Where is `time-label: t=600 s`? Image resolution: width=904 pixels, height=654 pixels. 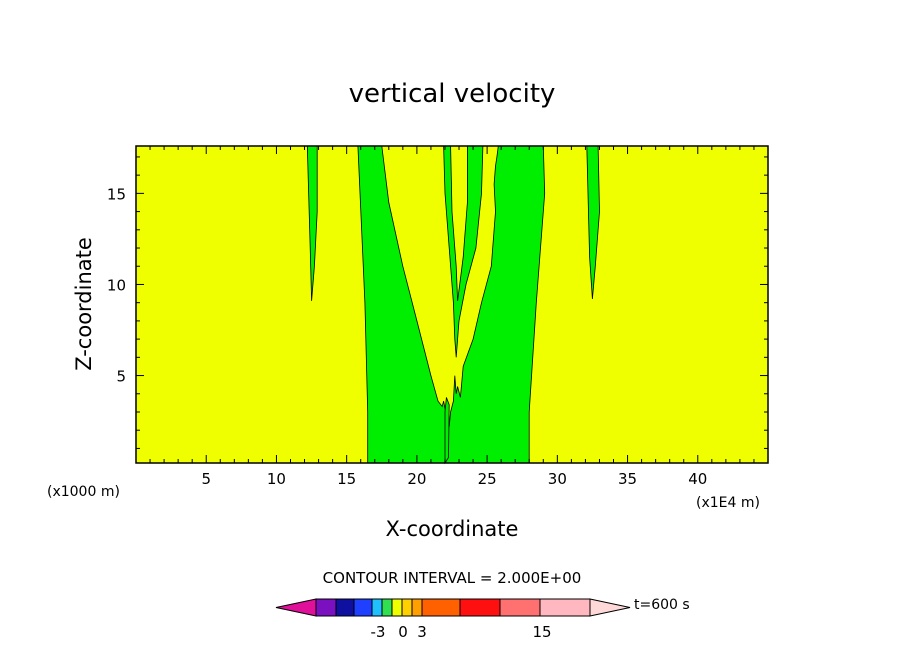 time-label: t=600 s is located at coordinates (662, 605).